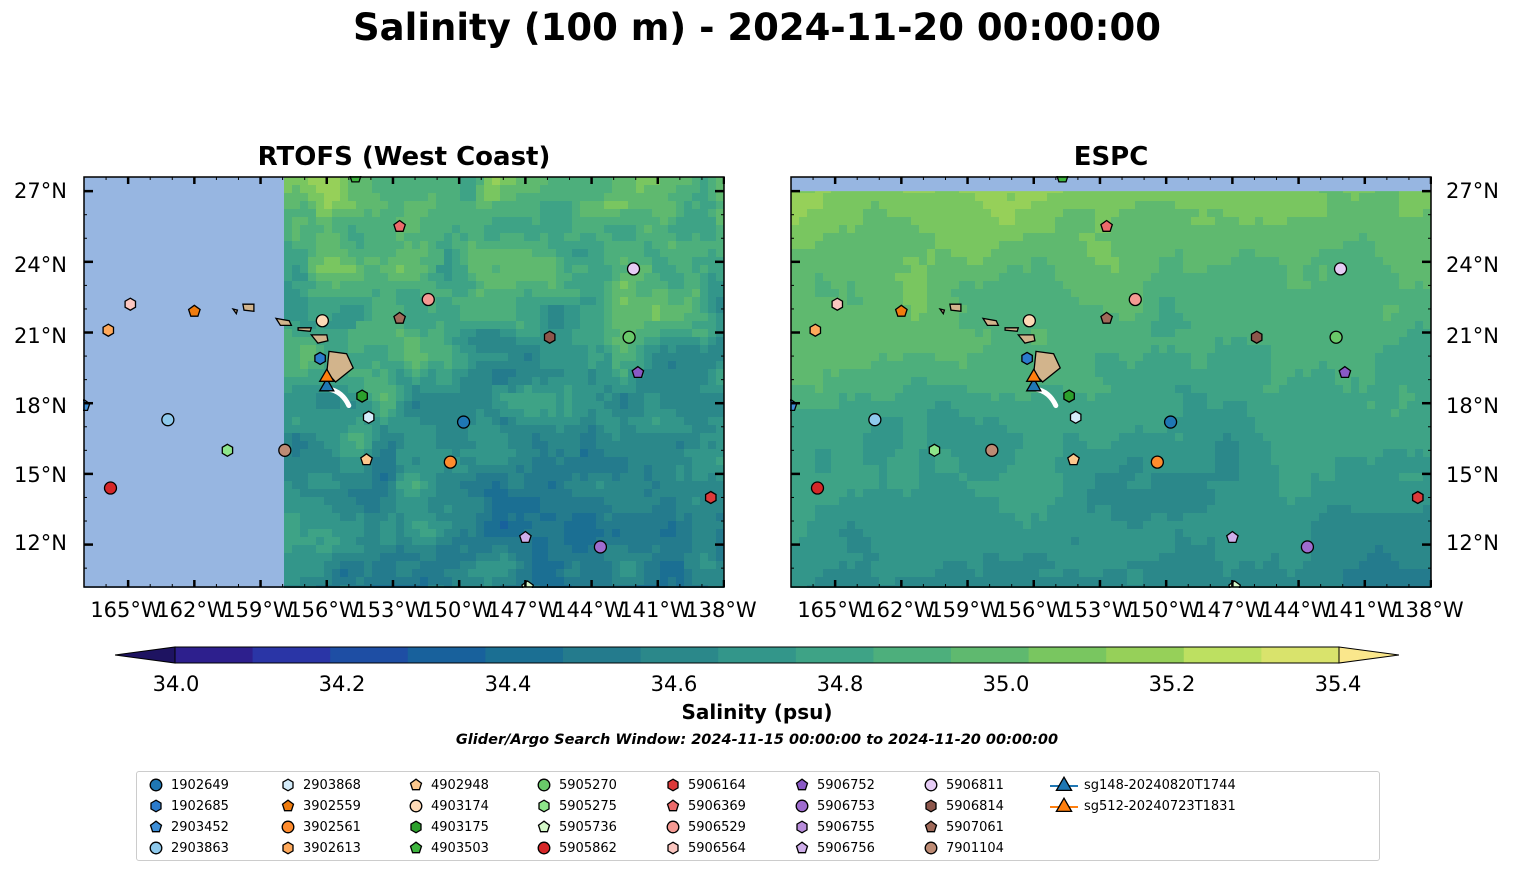  Describe the element at coordinates (840, 684) in the screenshot. I see `colorbar-tick-34-8: 34.8` at that location.